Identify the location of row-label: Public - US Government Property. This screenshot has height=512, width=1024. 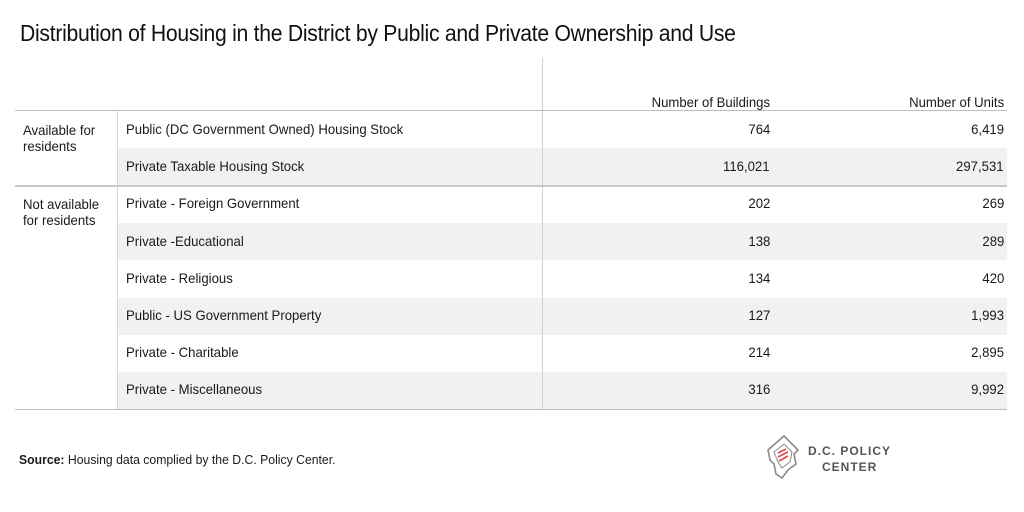
(224, 315).